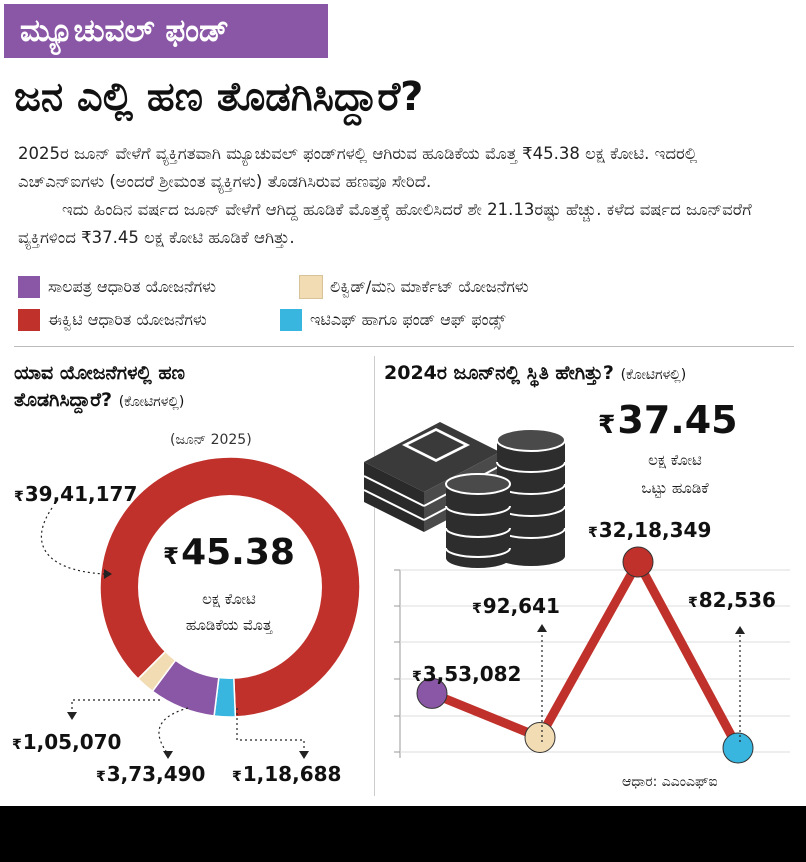  I want to click on legend-swatch-etf, so click(291, 320).